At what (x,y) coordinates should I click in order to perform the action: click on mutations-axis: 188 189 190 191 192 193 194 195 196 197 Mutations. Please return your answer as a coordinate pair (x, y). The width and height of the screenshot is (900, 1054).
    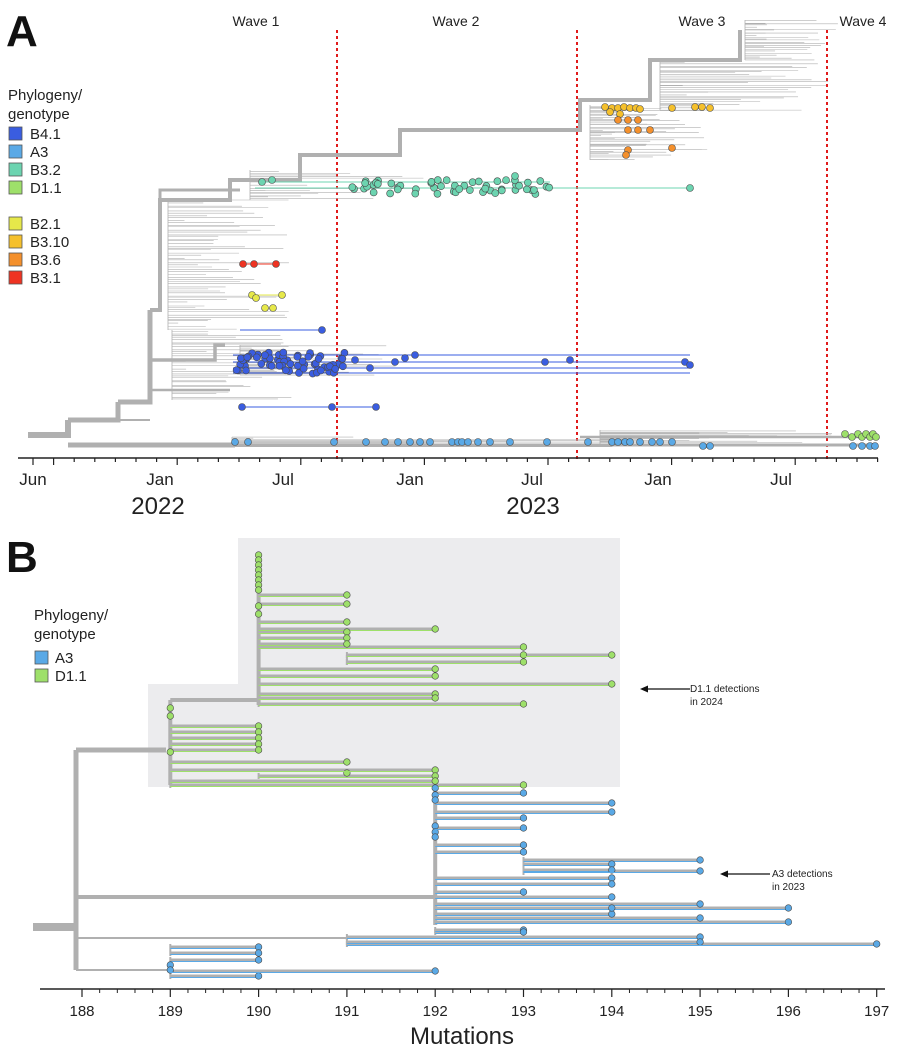
    Looking at the image, I should click on (464, 1019).